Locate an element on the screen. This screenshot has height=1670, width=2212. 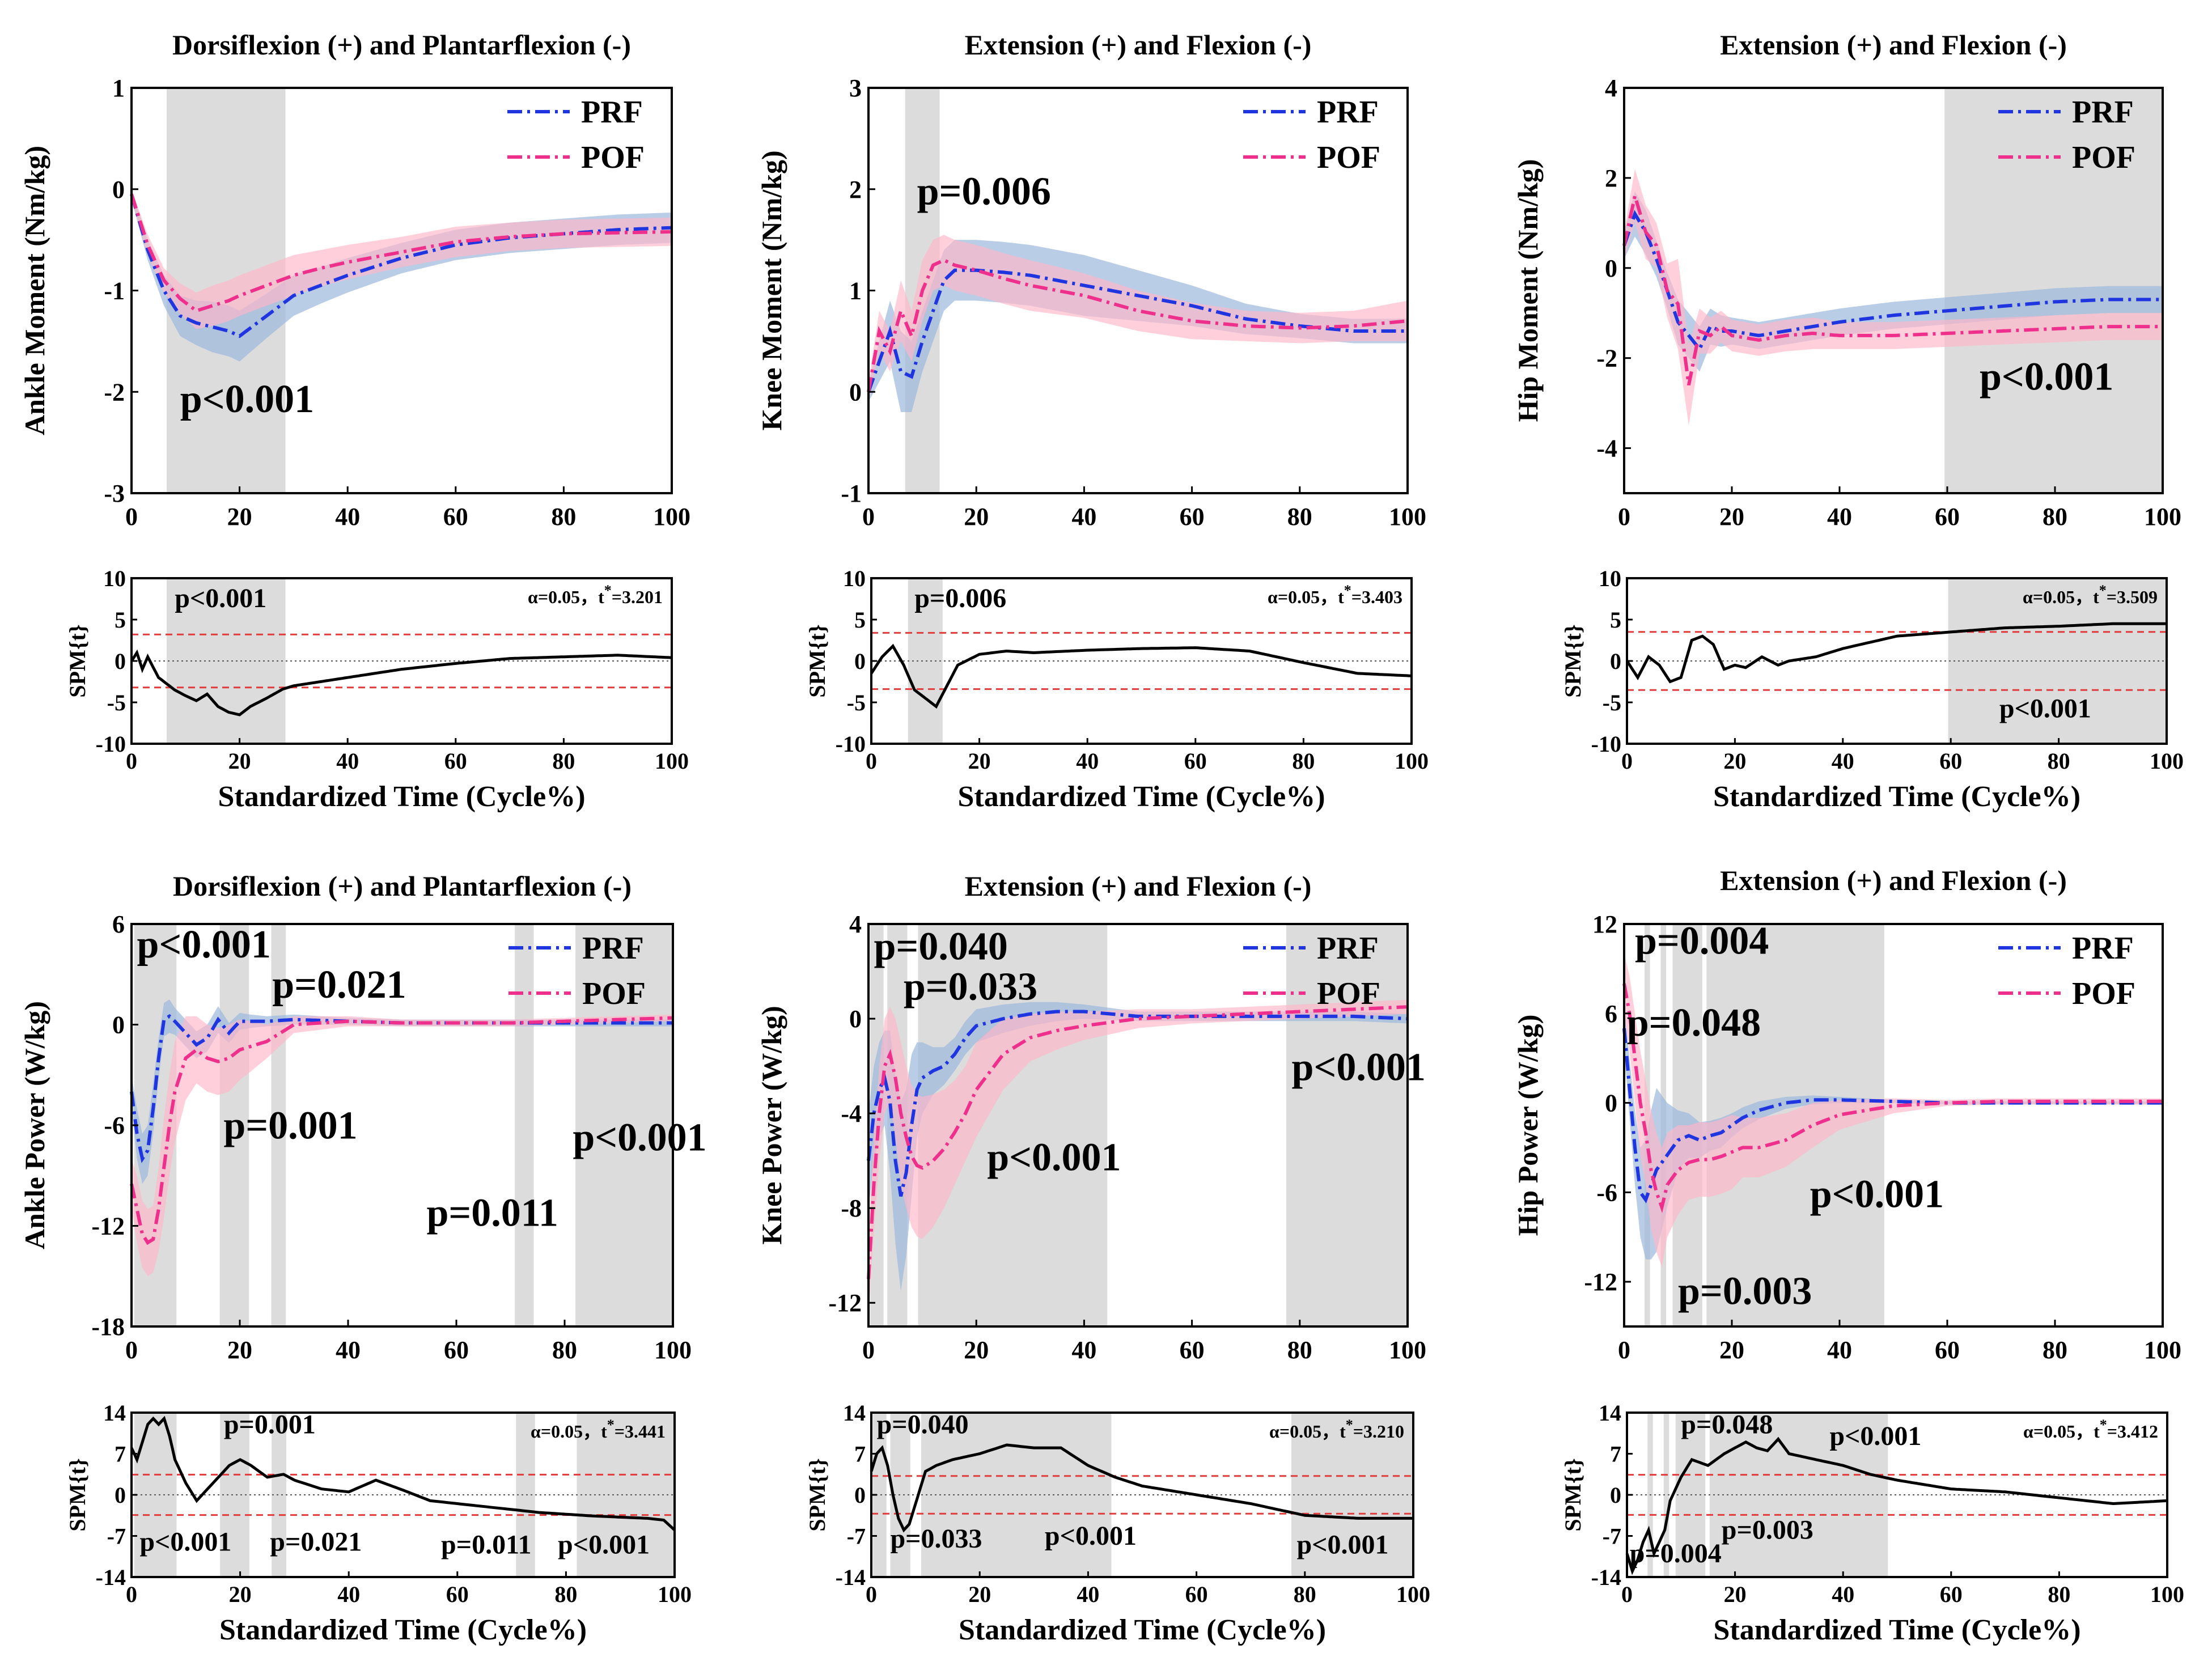
spm-p-value-label: p=0.011 is located at coordinates (486, 1545).